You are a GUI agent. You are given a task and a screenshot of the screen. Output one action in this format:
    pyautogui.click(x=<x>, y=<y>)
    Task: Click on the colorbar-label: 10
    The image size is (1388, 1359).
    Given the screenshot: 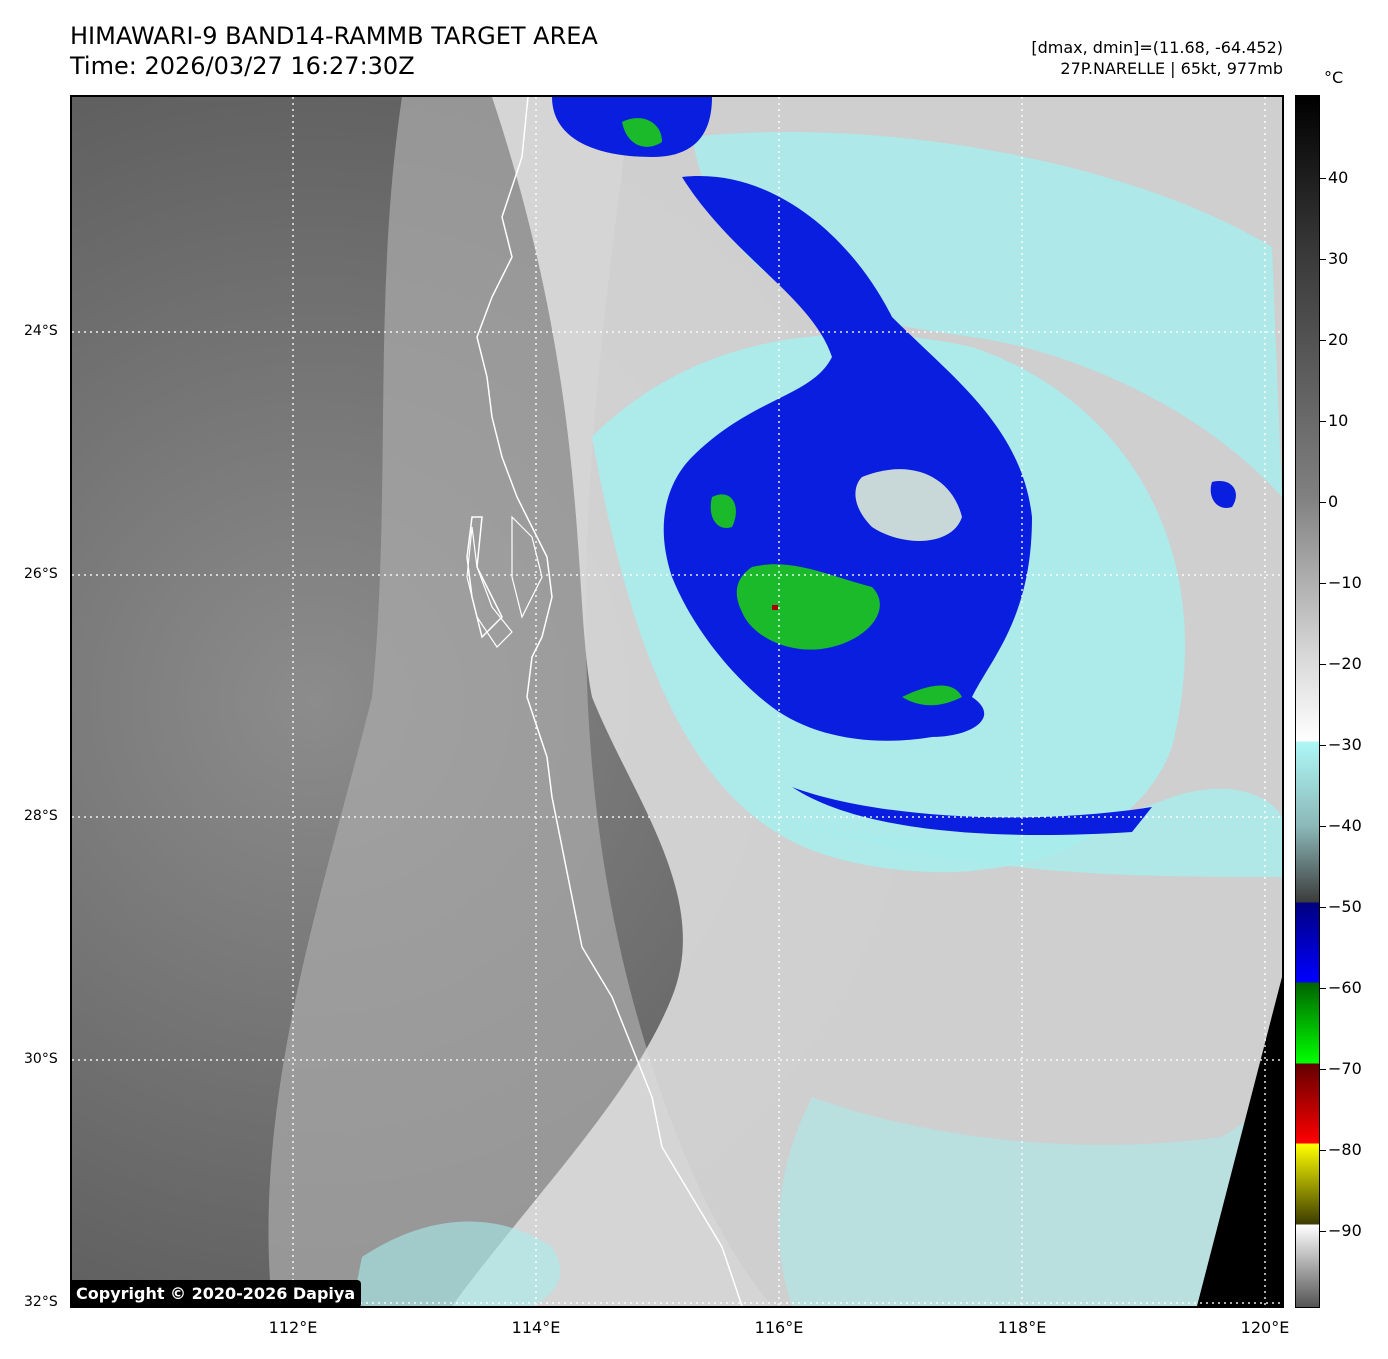 What is the action you would take?
    pyautogui.click(x=1338, y=420)
    